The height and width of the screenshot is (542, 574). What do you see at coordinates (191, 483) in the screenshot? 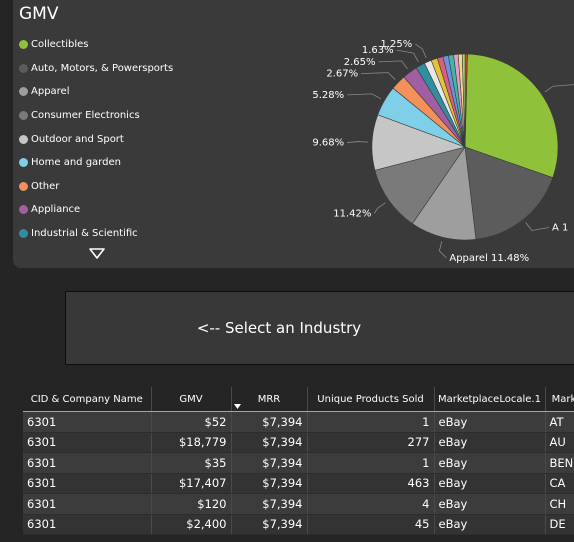
I see `gmv-cell: $17,407` at bounding box center [191, 483].